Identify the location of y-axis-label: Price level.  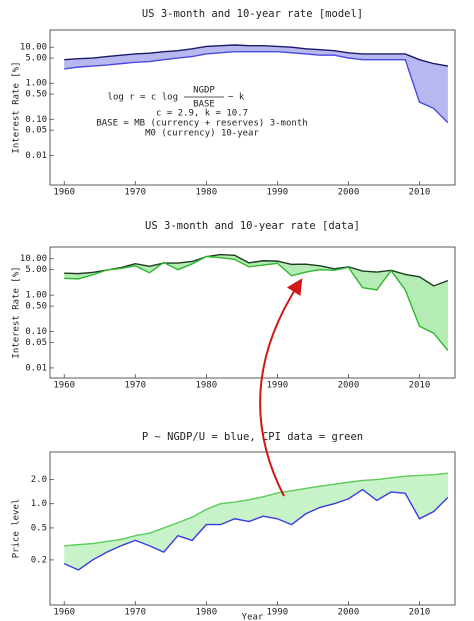
(17, 529).